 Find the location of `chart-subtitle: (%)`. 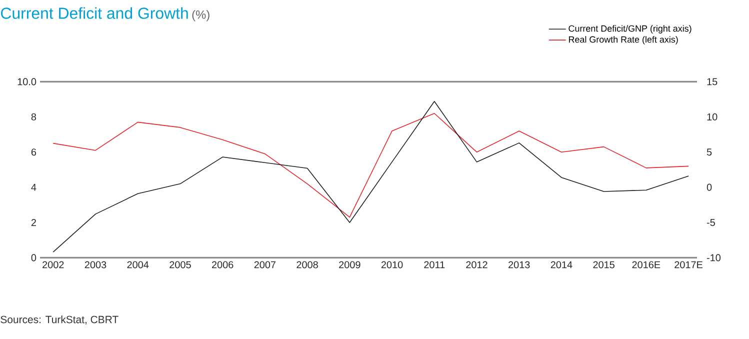

chart-subtitle: (%) is located at coordinates (201, 16).